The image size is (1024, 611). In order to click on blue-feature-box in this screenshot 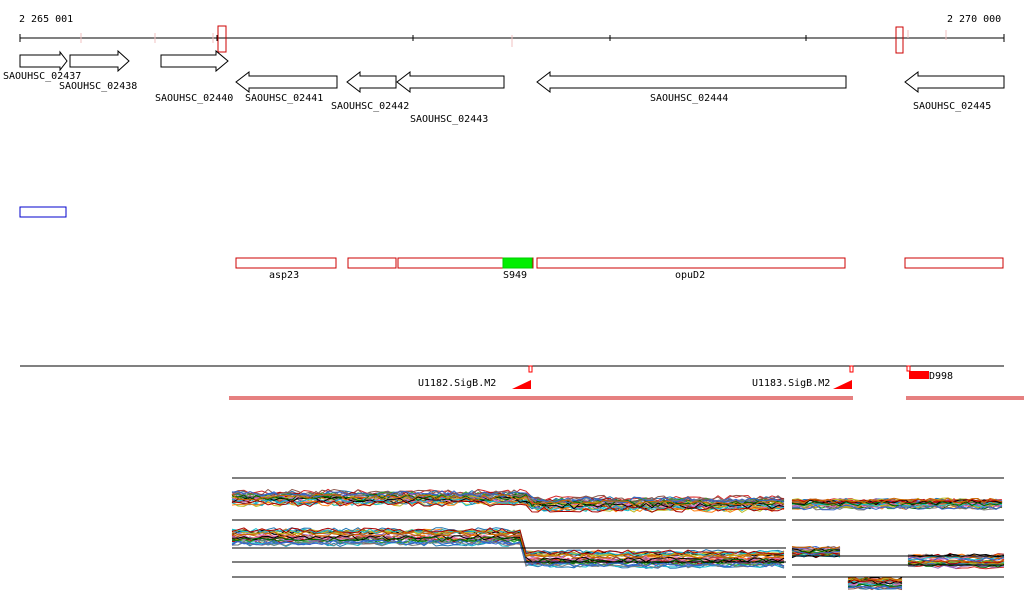, I will do `click(43, 212)`.